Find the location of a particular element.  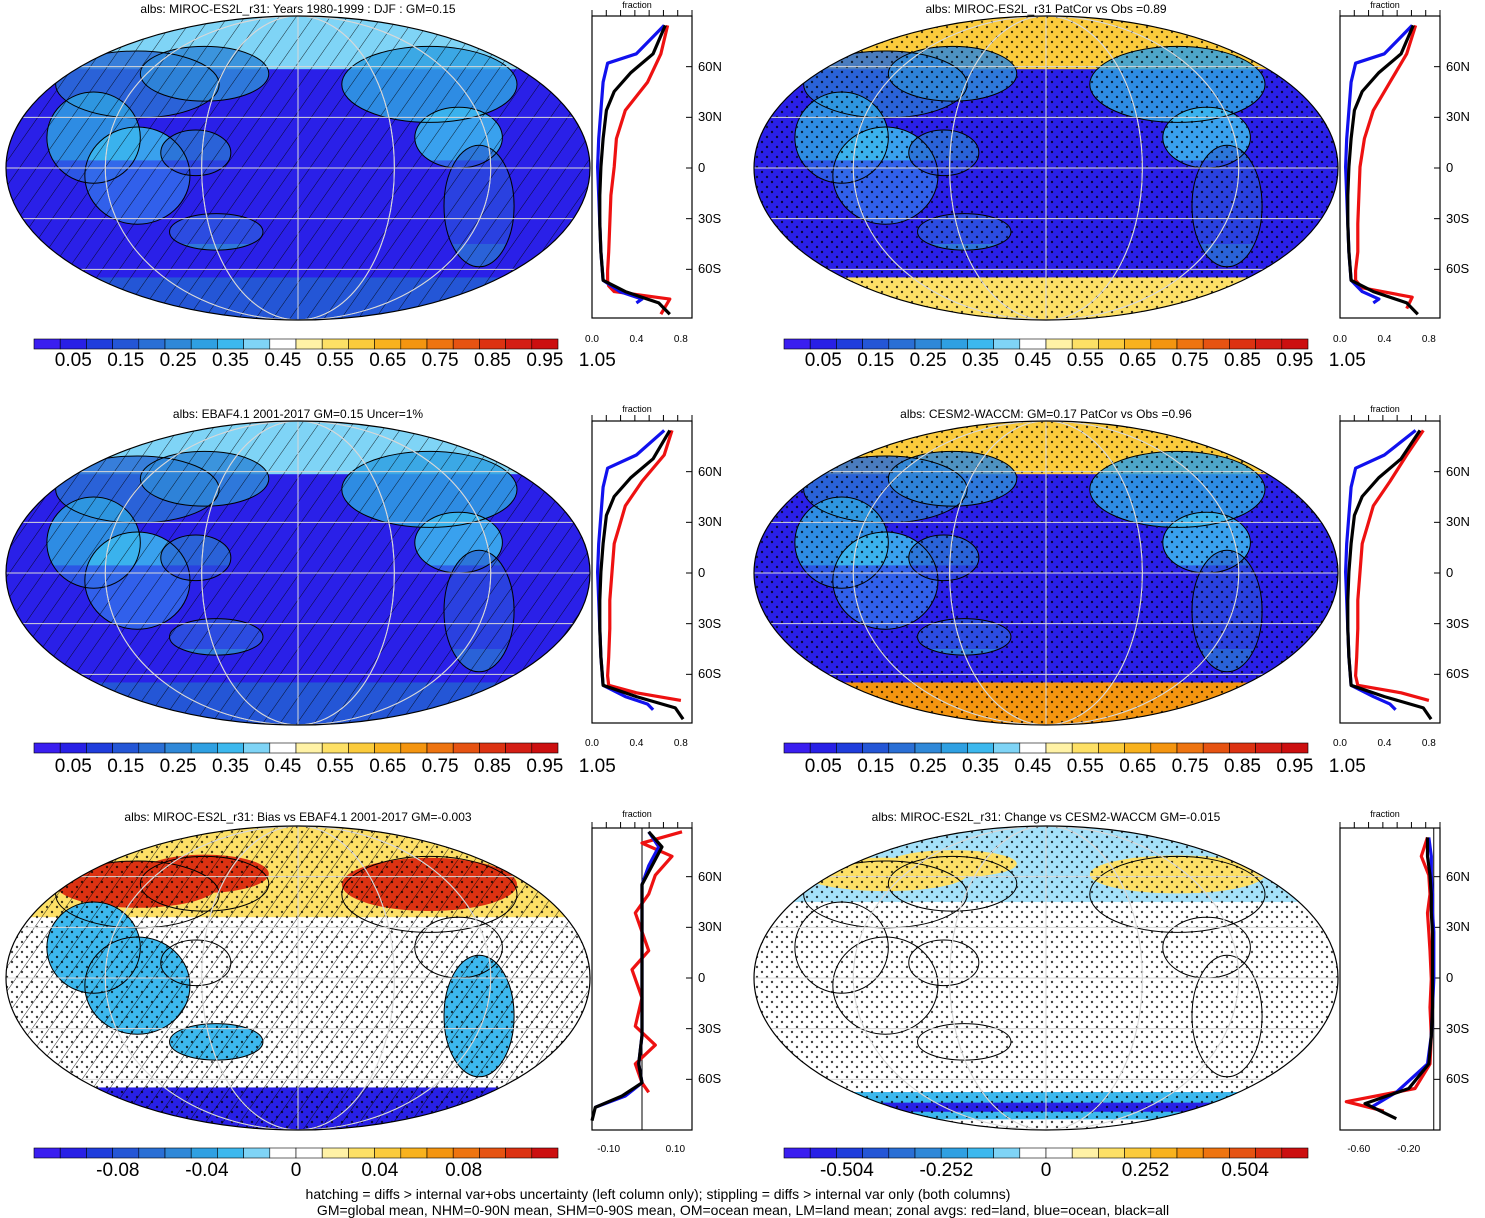

colorbar-label: 0.95 is located at coordinates (1295, 360).